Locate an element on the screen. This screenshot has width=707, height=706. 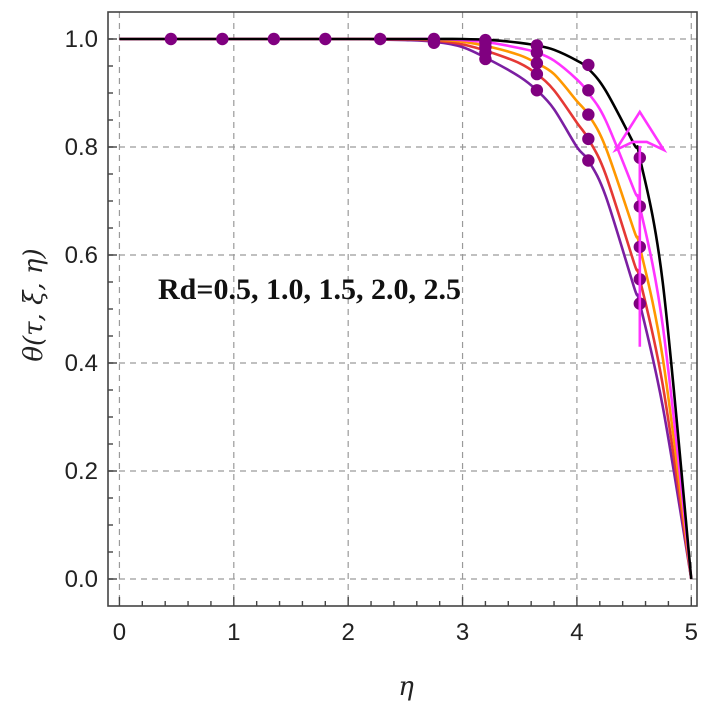
y-tick-label: 0.6 is located at coordinates (81, 255).